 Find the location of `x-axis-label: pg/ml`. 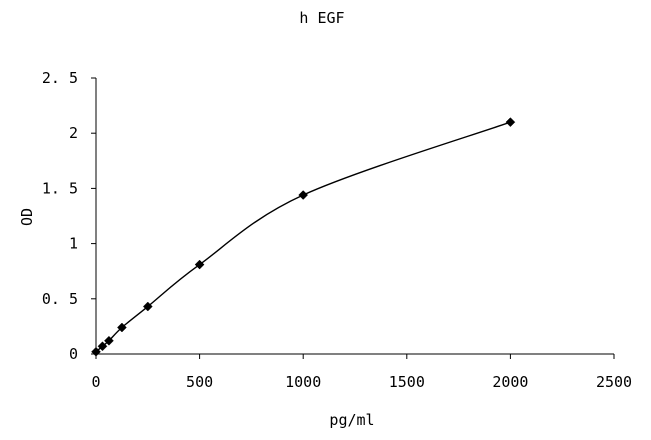

x-axis-label: pg/ml is located at coordinates (351, 420).